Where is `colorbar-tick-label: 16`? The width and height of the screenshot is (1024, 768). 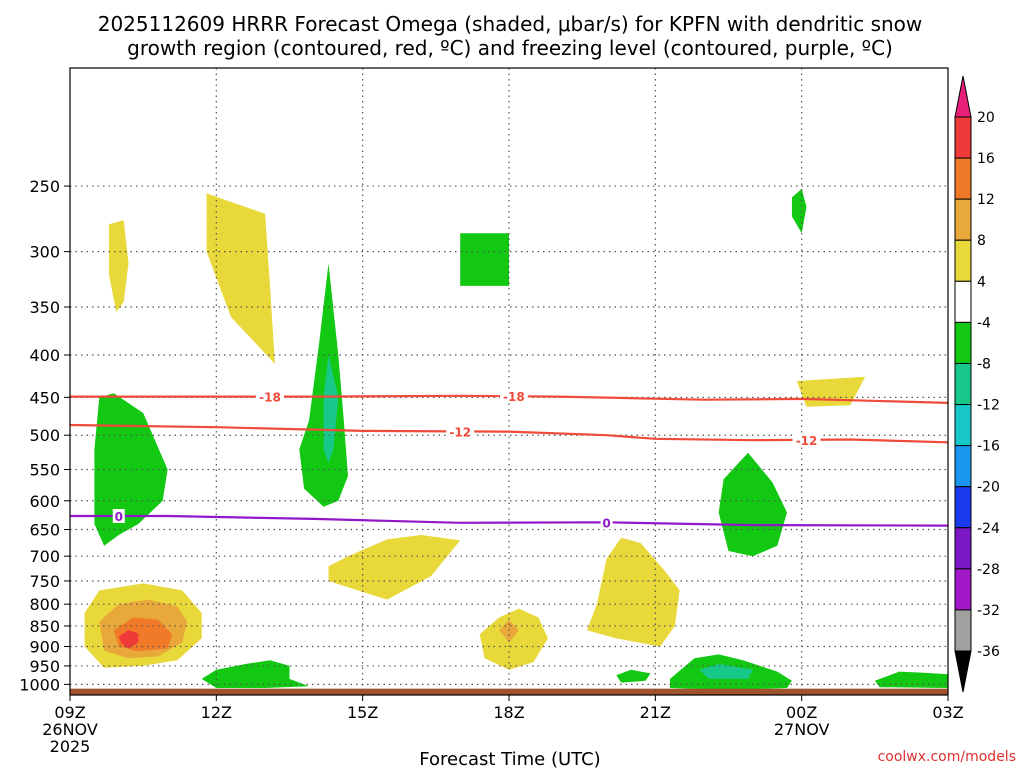 colorbar-tick-label: 16 is located at coordinates (986, 159).